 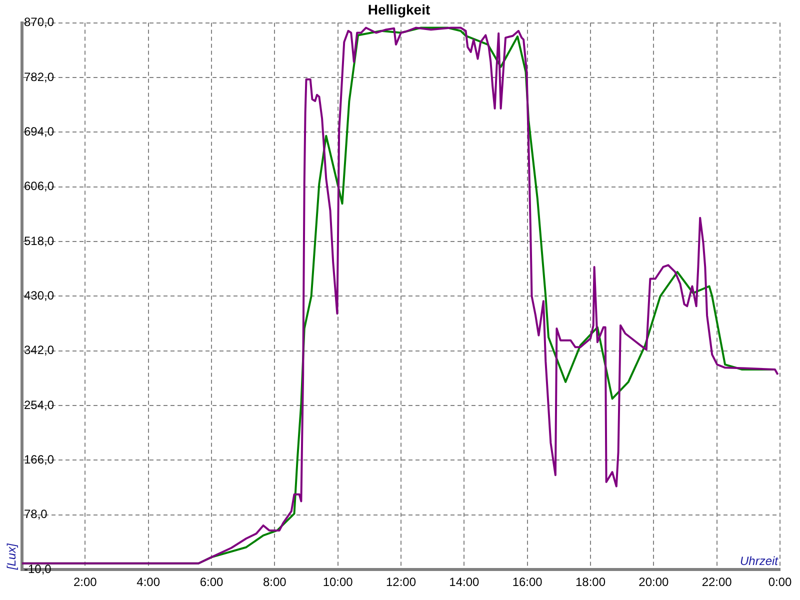 What do you see at coordinates (39, 405) in the screenshot?
I see `y-tick-label: 254,0` at bounding box center [39, 405].